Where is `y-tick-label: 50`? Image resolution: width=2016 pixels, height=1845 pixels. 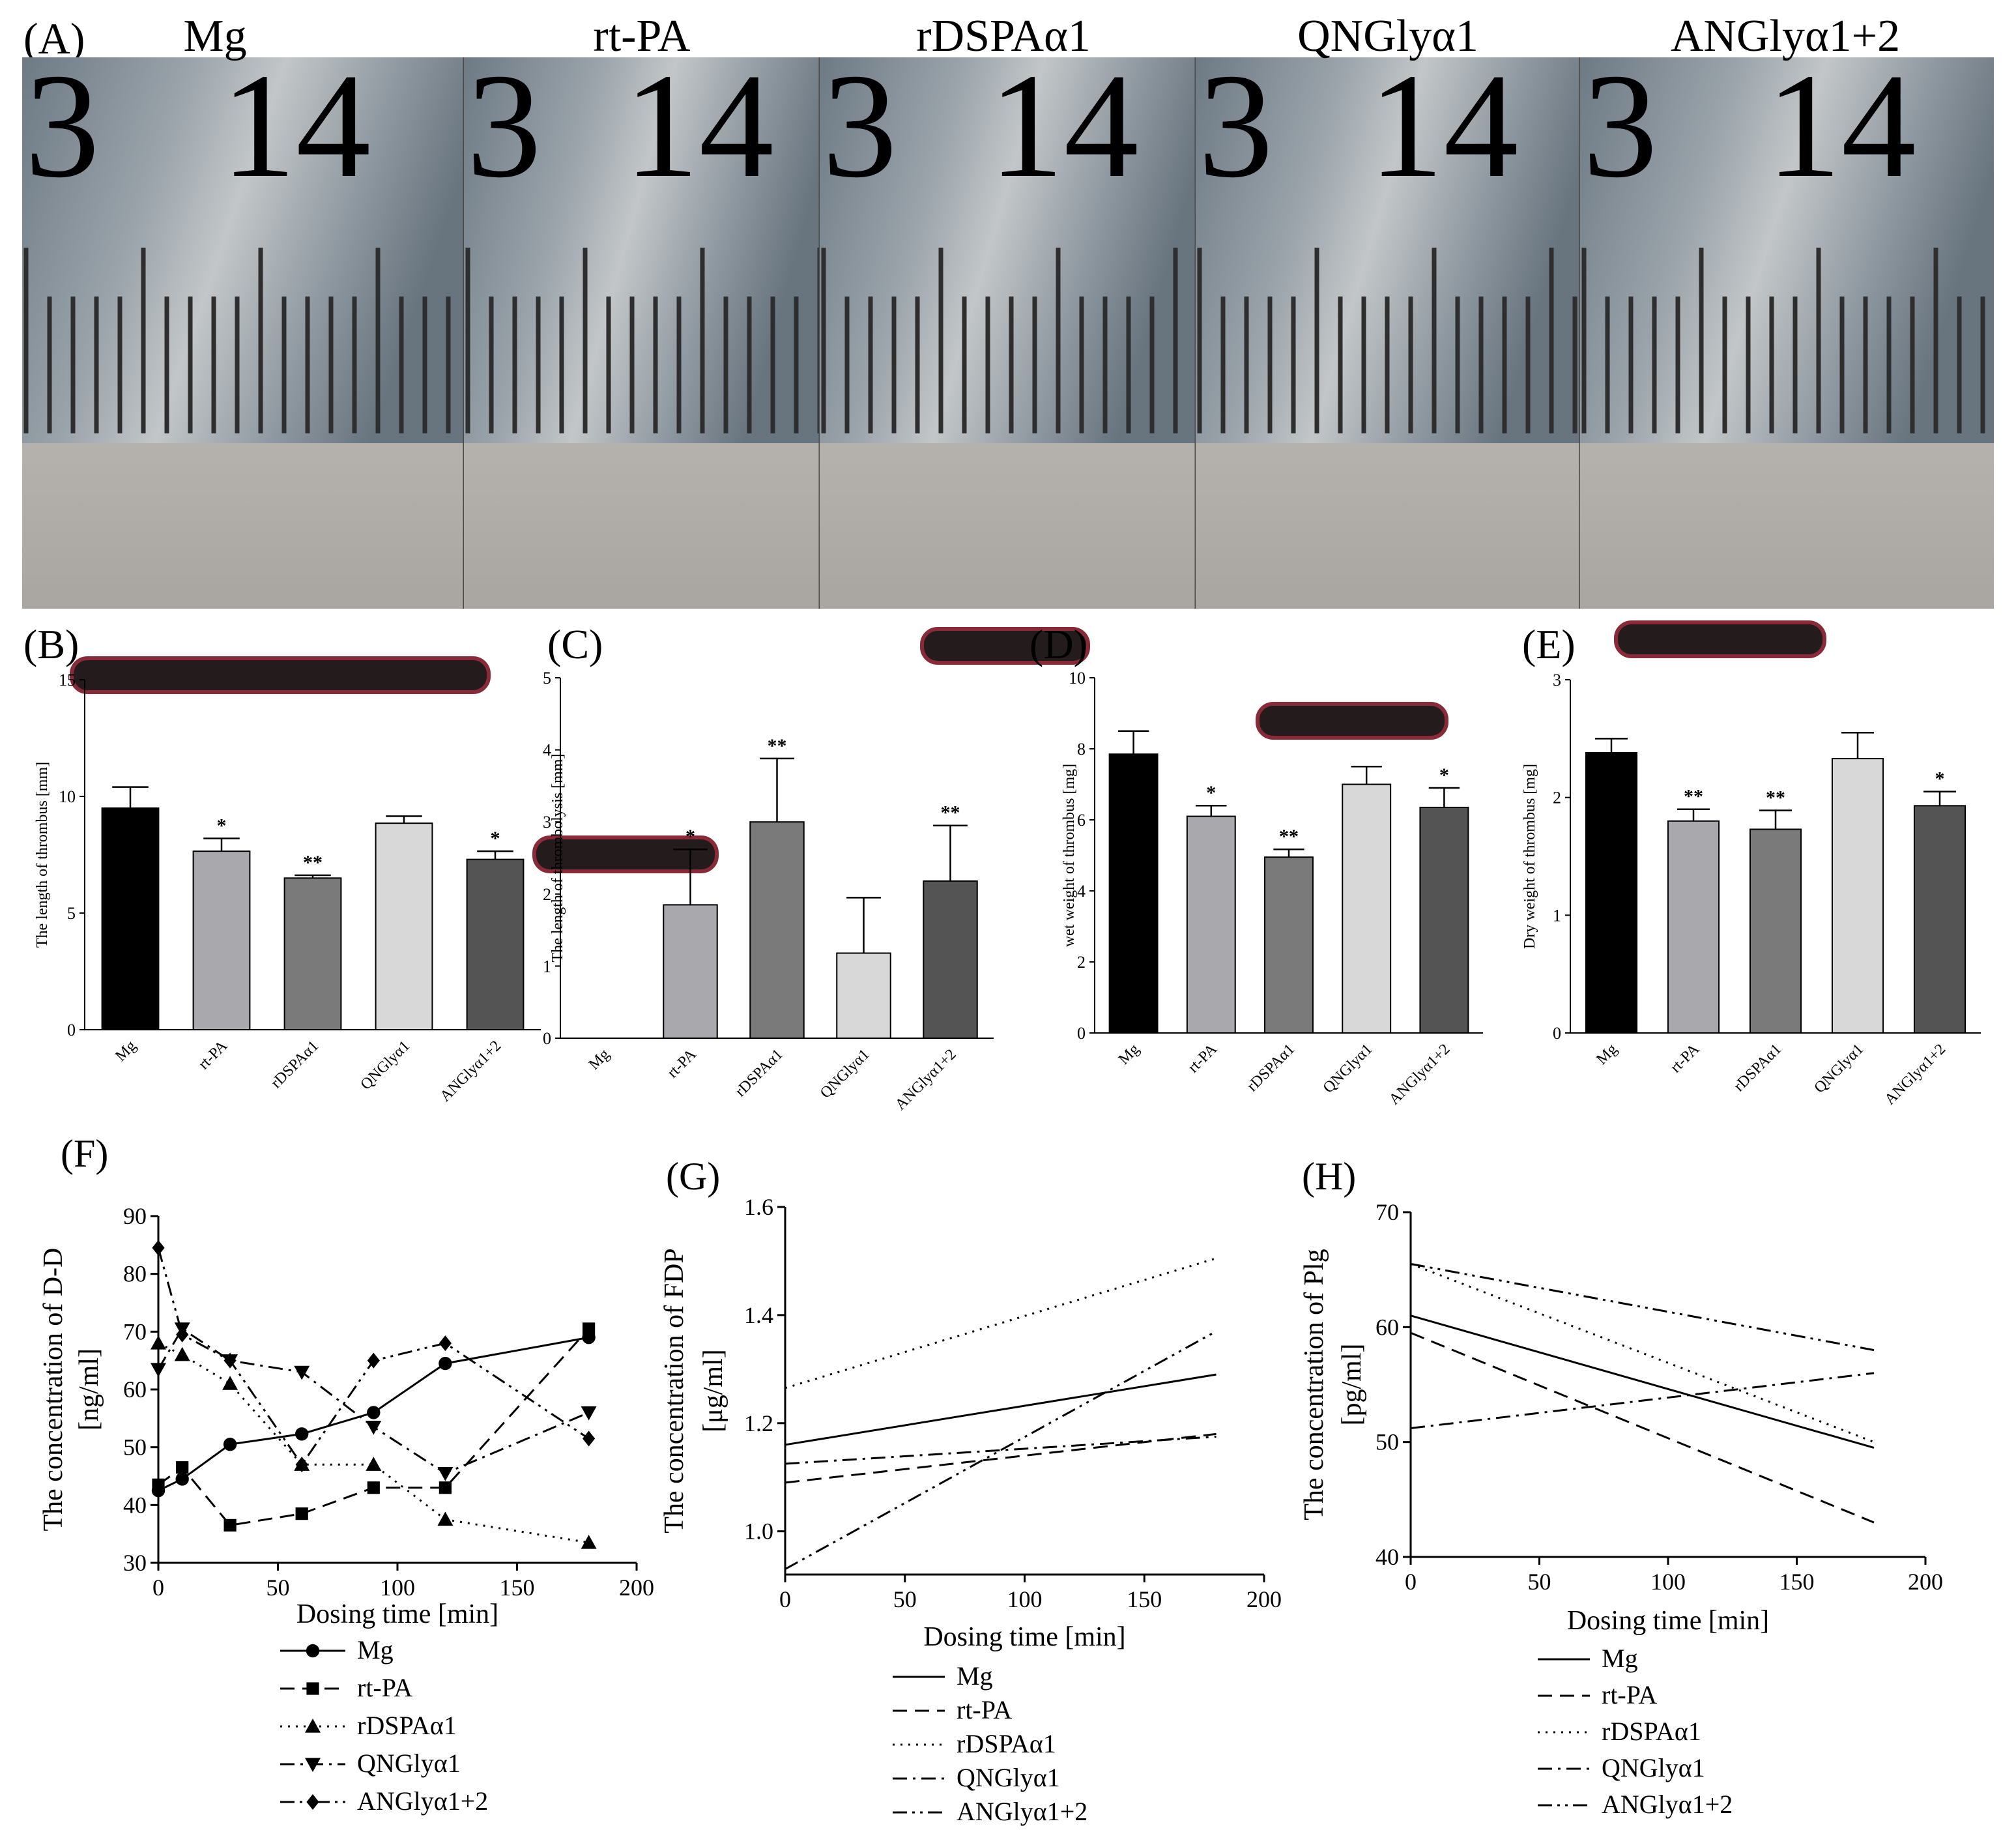
y-tick-label: 50 is located at coordinates (135, 1447).